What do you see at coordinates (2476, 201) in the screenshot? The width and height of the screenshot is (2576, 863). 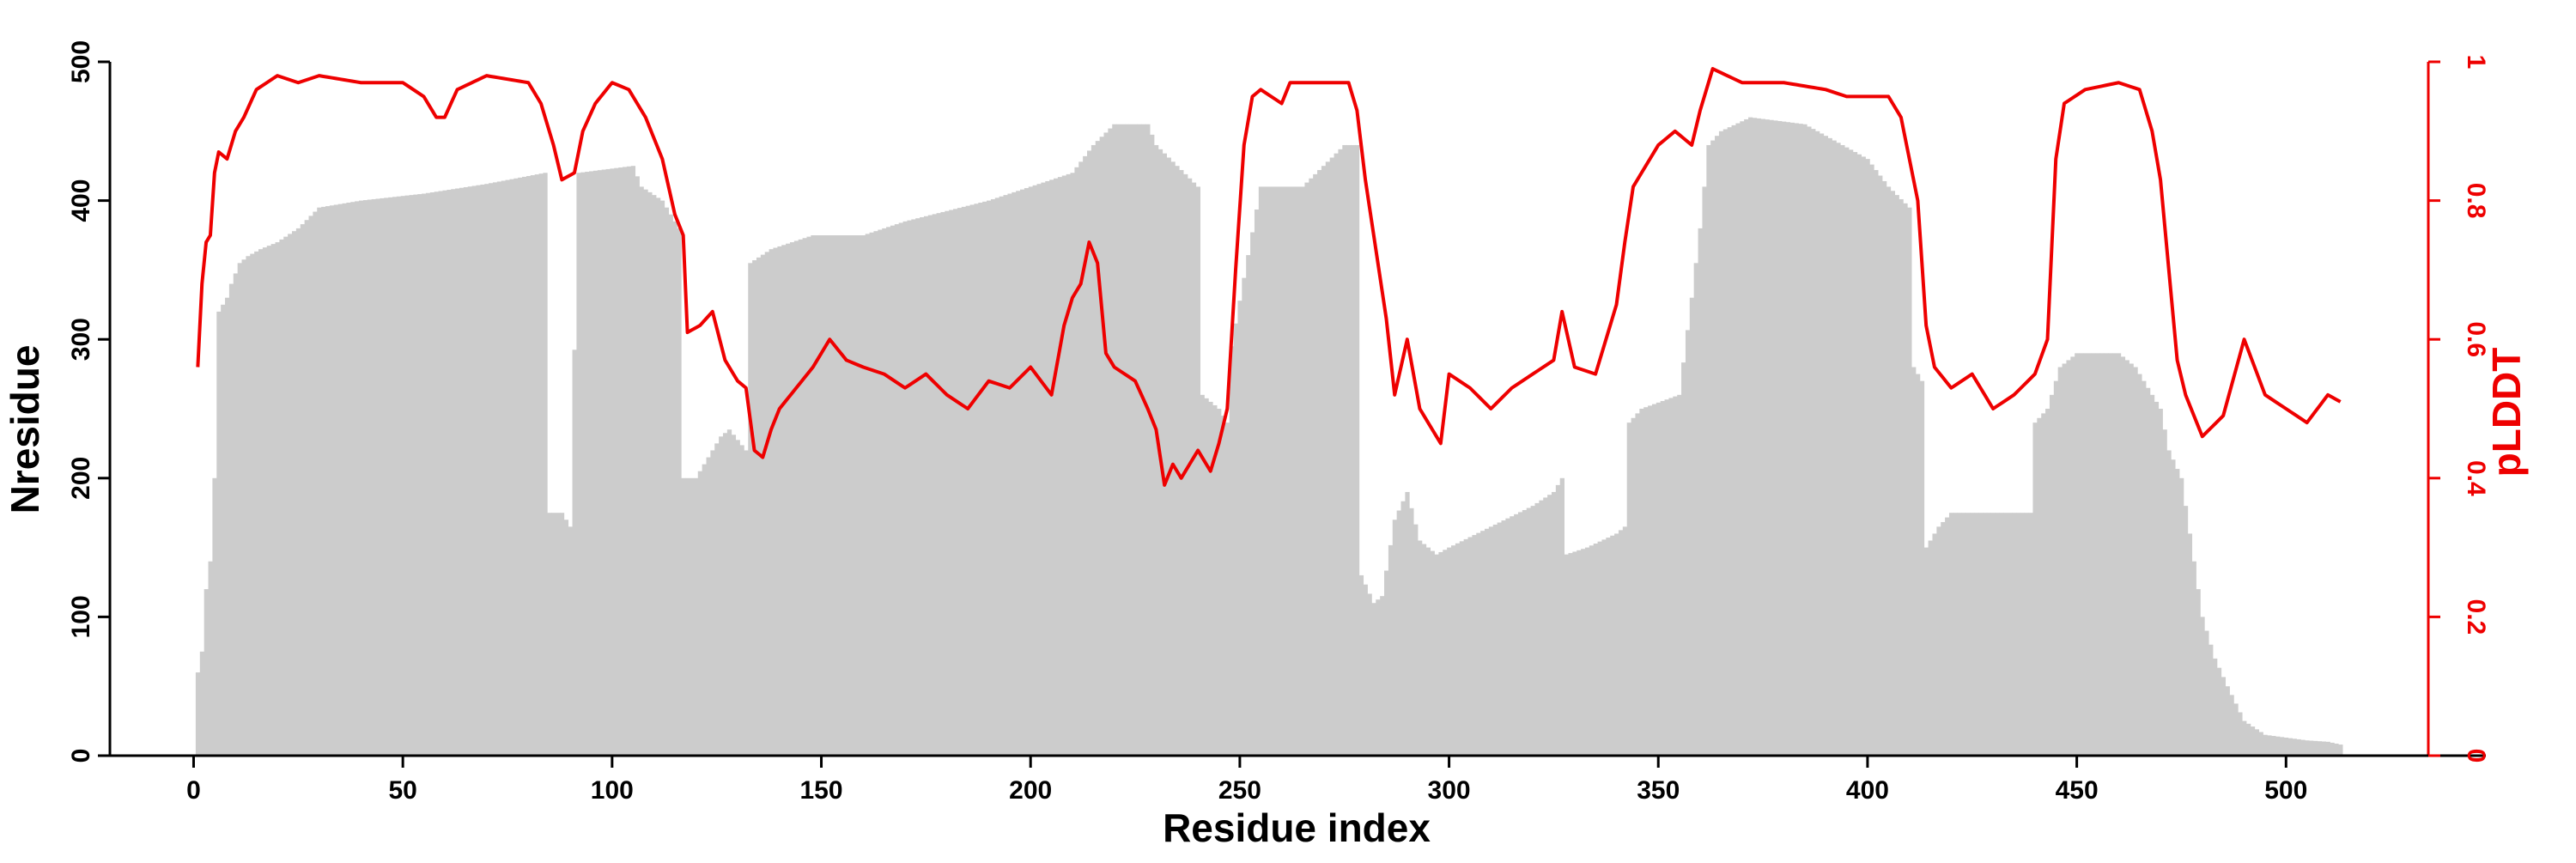 I see `y2-tick-label: 0.8` at bounding box center [2476, 201].